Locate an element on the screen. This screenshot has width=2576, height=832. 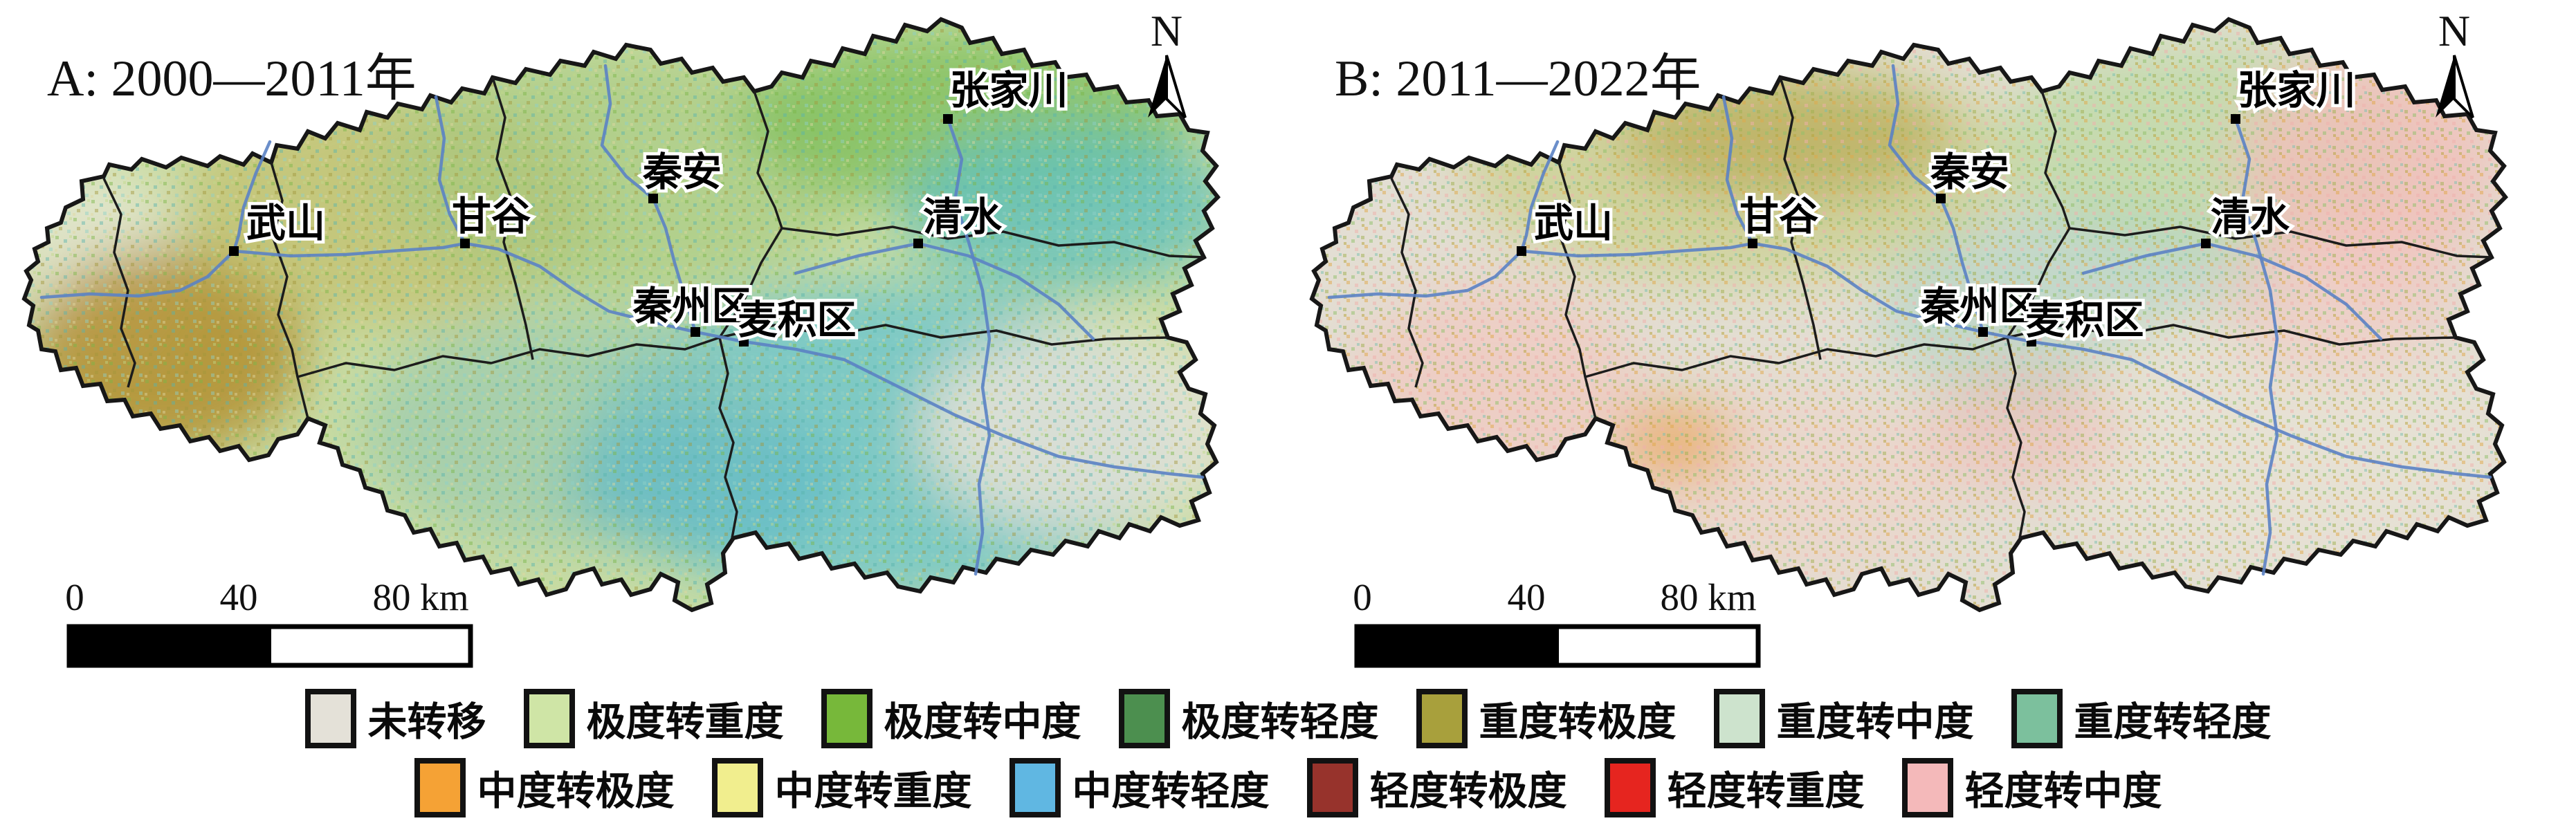
panel-a-title: A: 2000—2011年 is located at coordinates (232, 78).